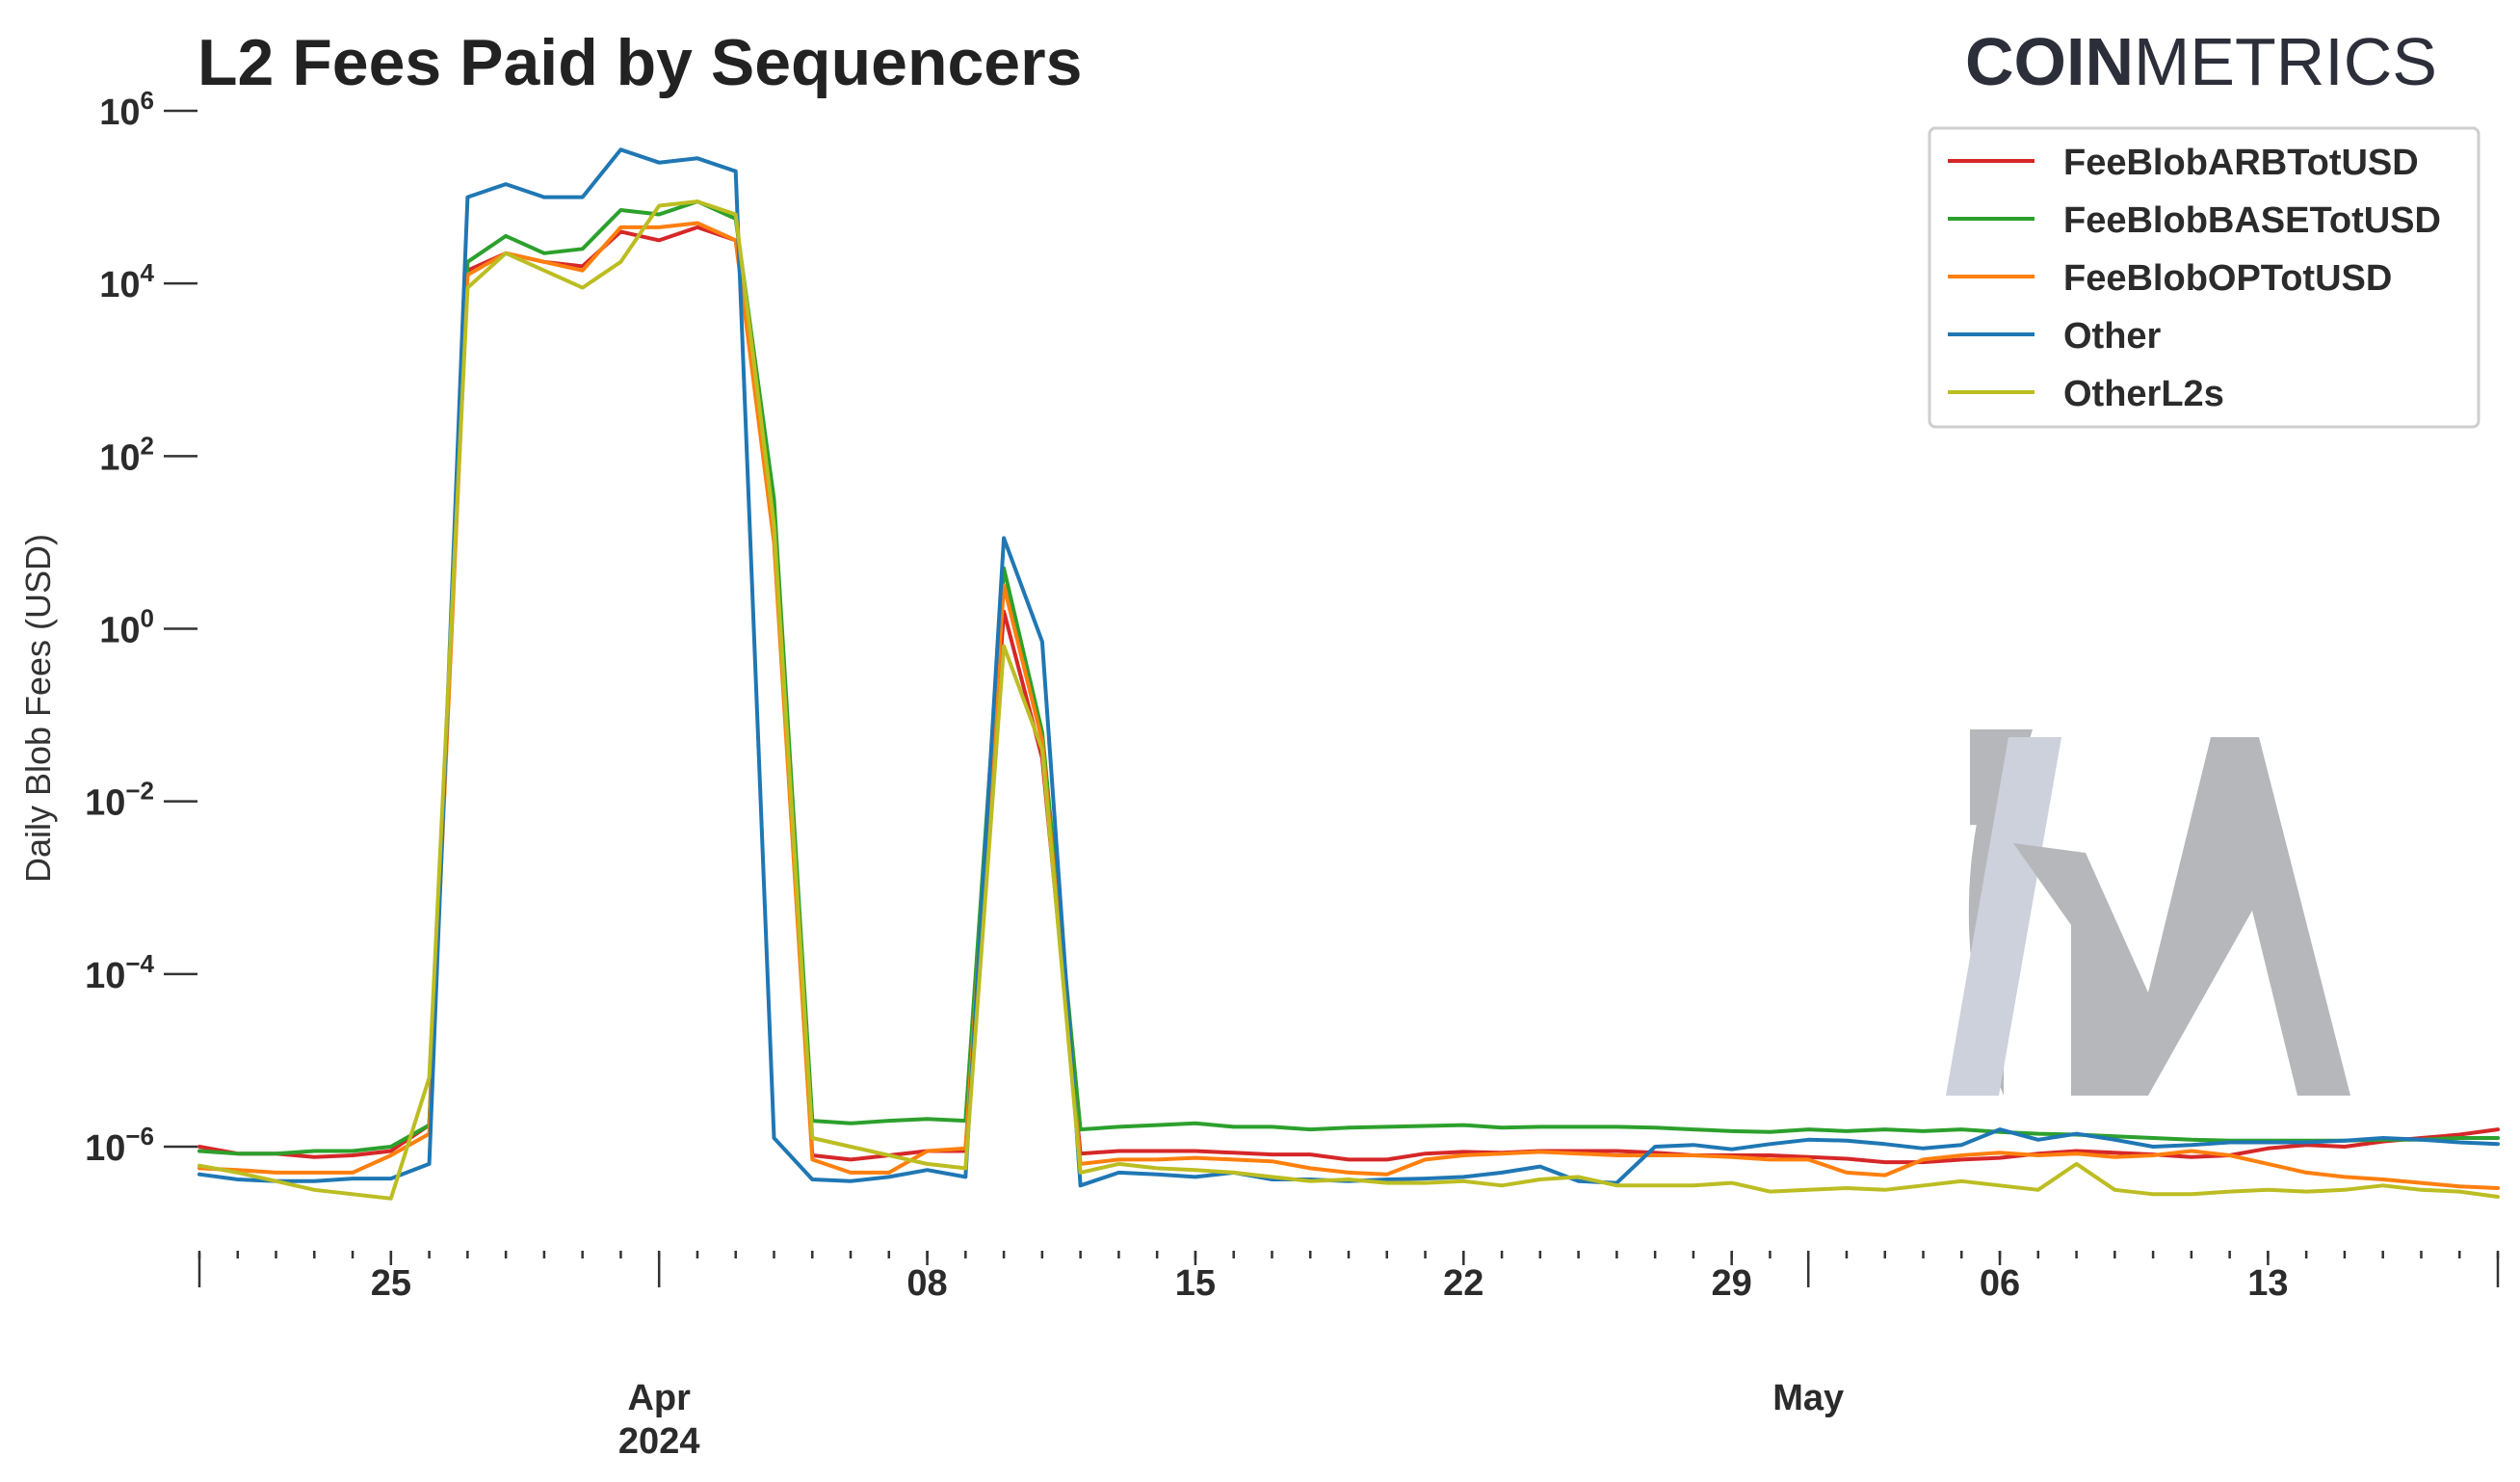  Describe the element at coordinates (2241, 163) in the screenshot. I see `legend-label: FeeBlobARBTotUSD` at that location.